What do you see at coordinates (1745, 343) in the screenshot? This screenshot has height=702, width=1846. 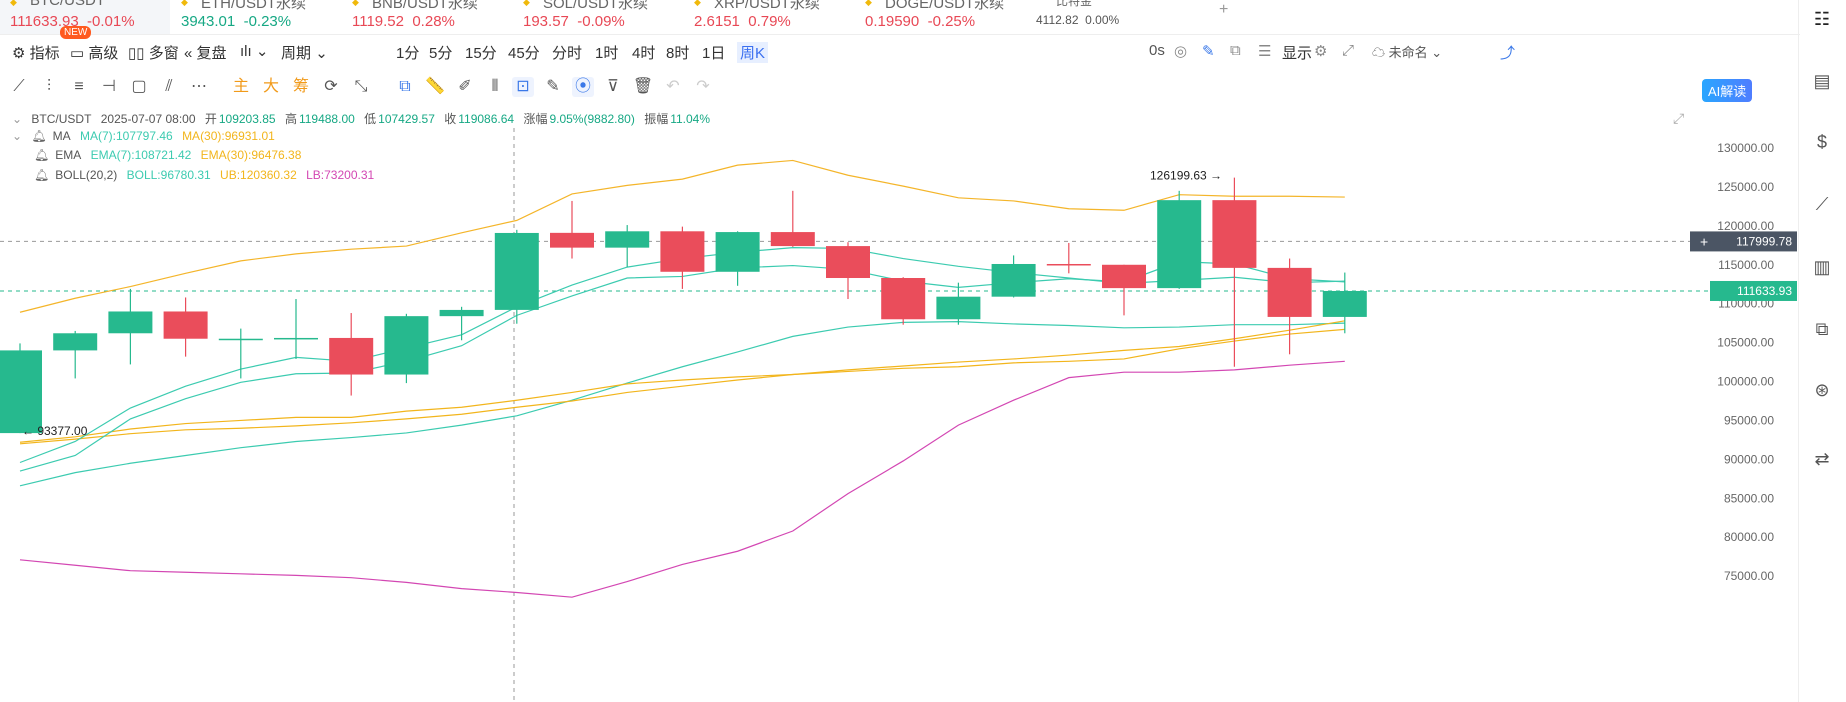 I see `y-tick-label: 105000.00` at bounding box center [1745, 343].